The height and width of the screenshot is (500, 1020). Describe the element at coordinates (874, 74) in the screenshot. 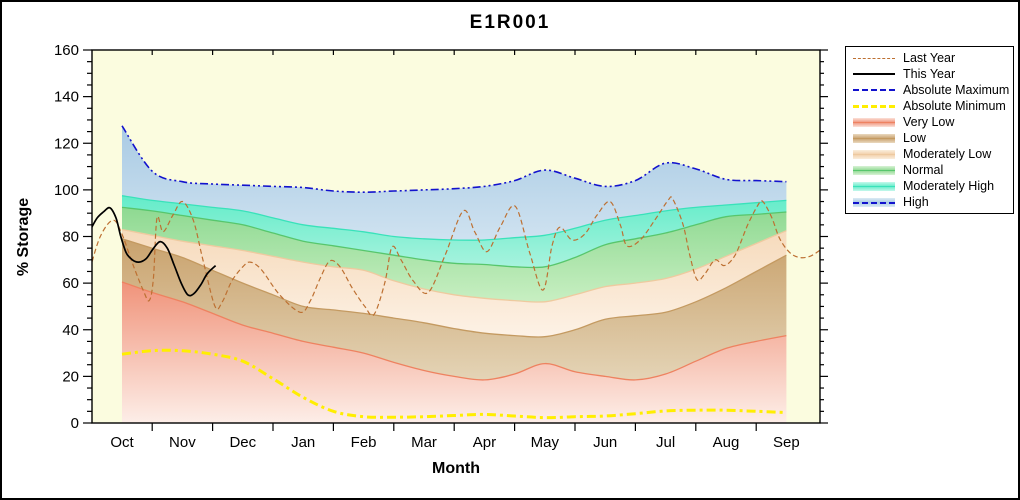

I see `legend-swatch-this-year` at that location.